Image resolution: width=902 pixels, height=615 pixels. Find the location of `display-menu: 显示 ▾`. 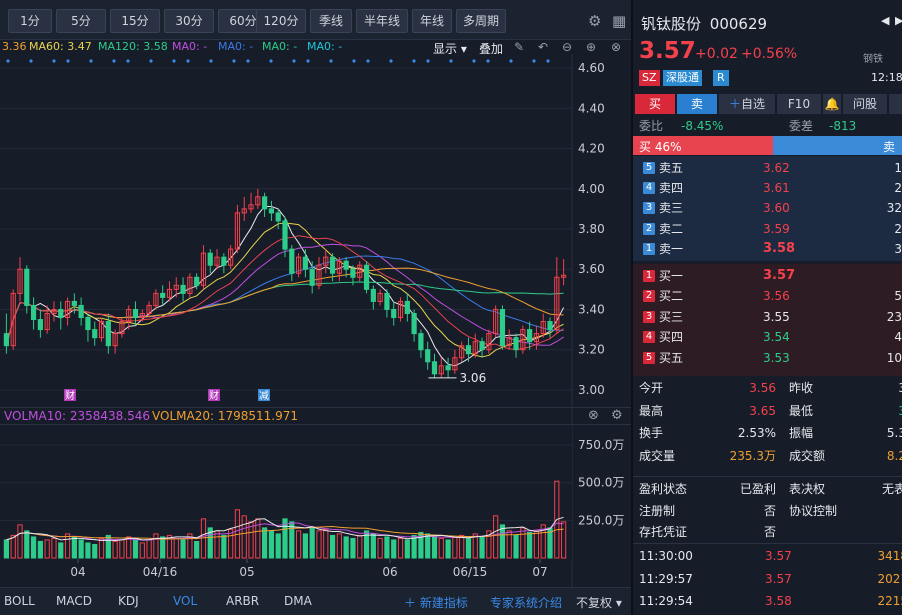

display-menu: 显示 ▾ is located at coordinates (450, 49).